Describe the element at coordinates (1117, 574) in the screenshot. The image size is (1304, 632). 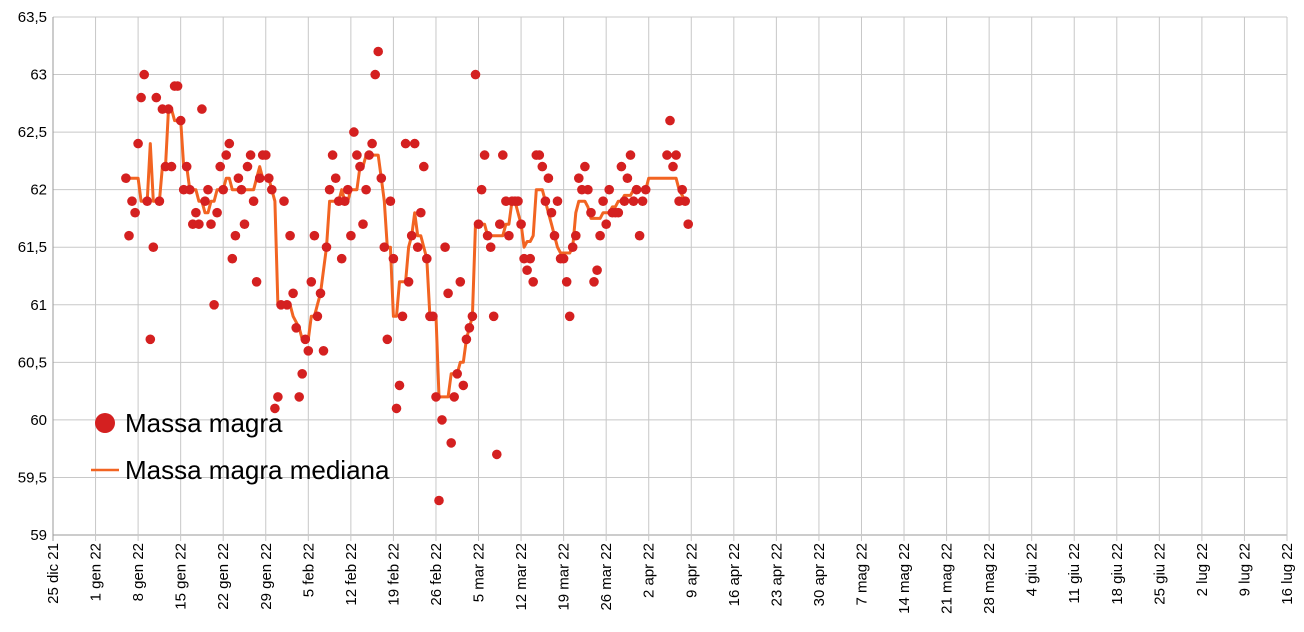
I see `x-tick-label: 18 giu 22` at that location.